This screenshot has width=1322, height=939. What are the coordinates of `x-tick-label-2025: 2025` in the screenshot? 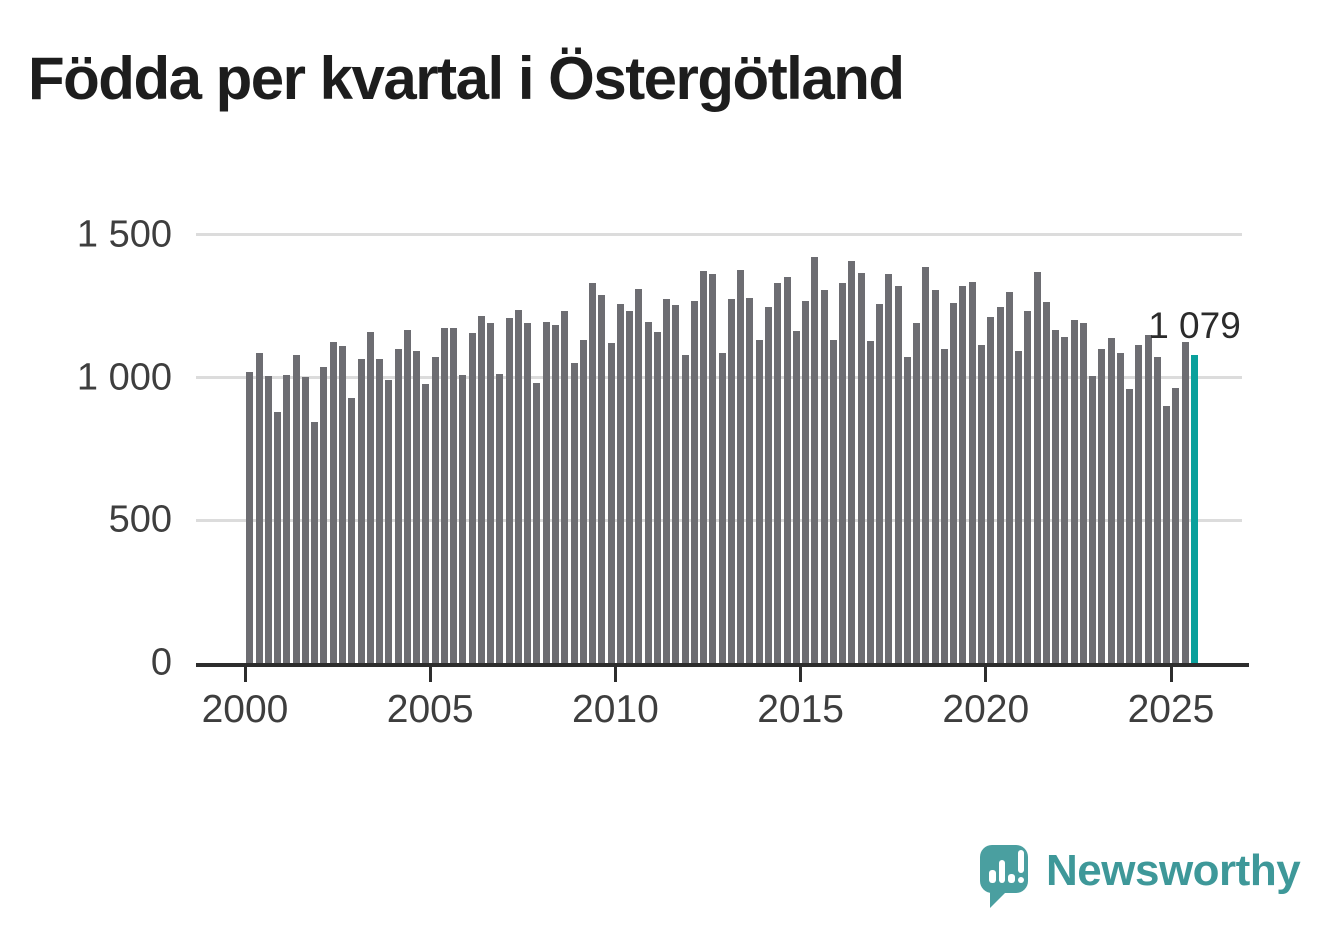 It's located at (1171, 709).